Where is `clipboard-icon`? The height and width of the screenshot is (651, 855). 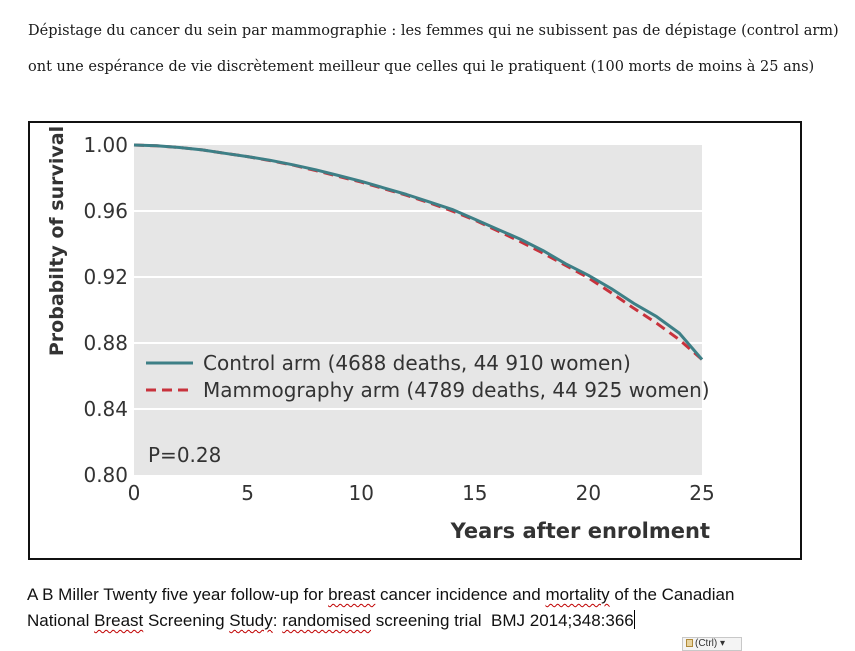
clipboard-icon is located at coordinates (689, 643).